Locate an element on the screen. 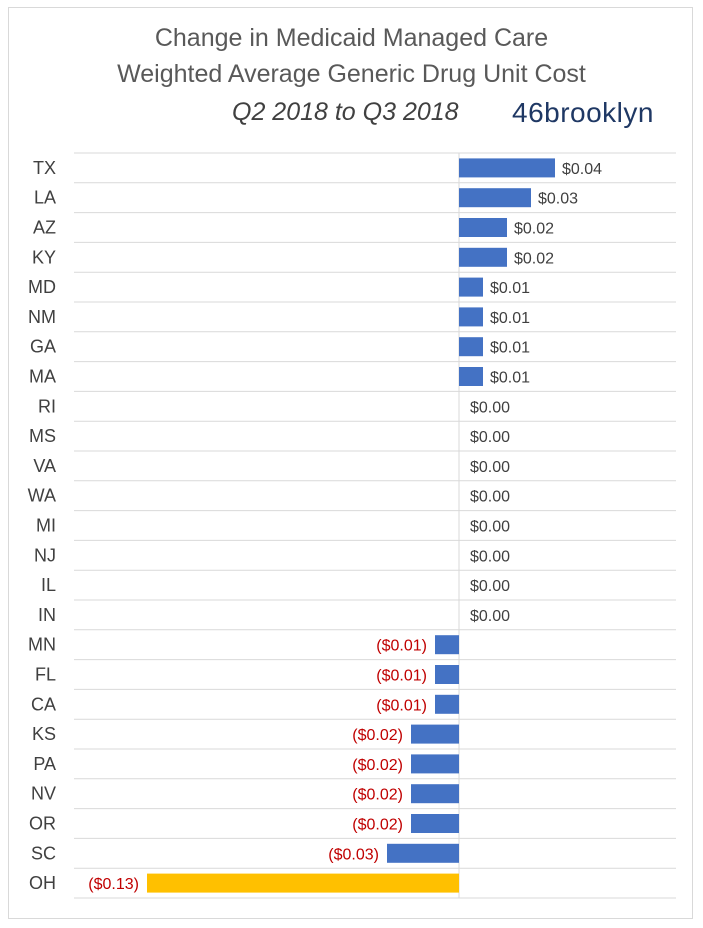  category-label: IN is located at coordinates (47, 615).